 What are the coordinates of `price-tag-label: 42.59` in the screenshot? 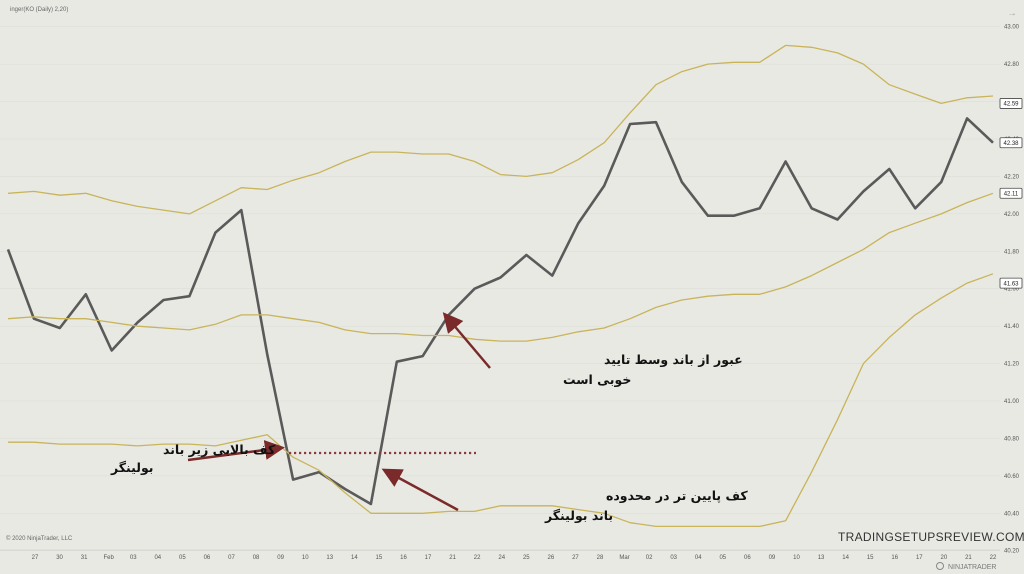 It's located at (1011, 105).